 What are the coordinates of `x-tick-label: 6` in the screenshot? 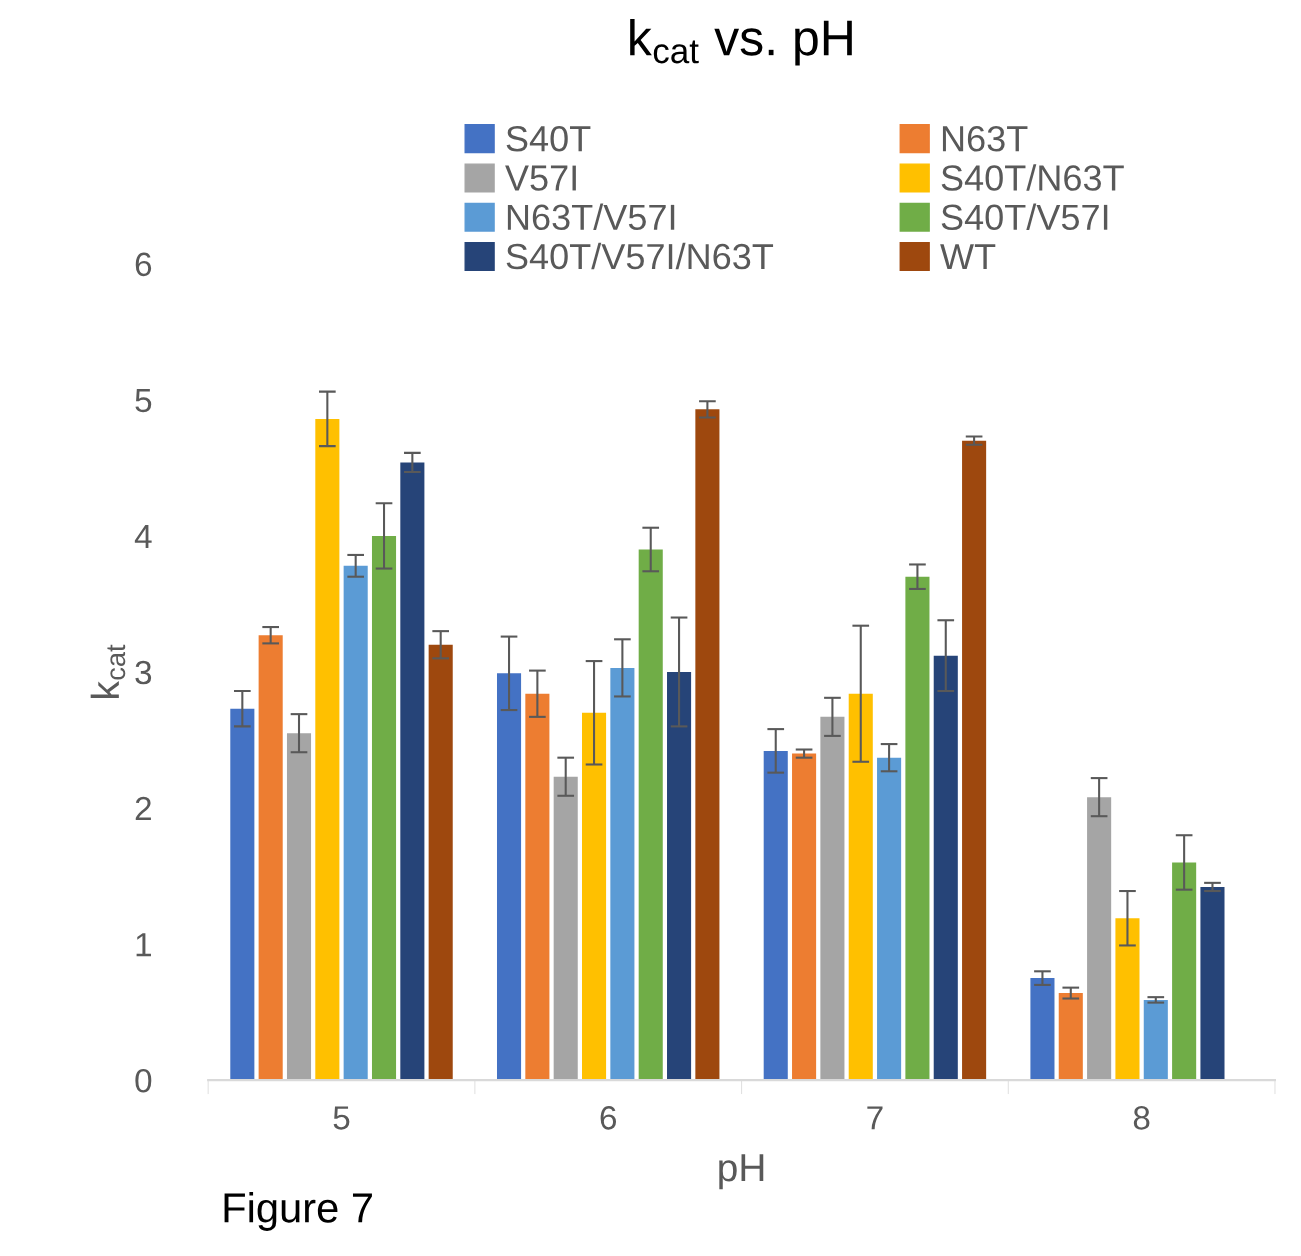 It's located at (608, 1118).